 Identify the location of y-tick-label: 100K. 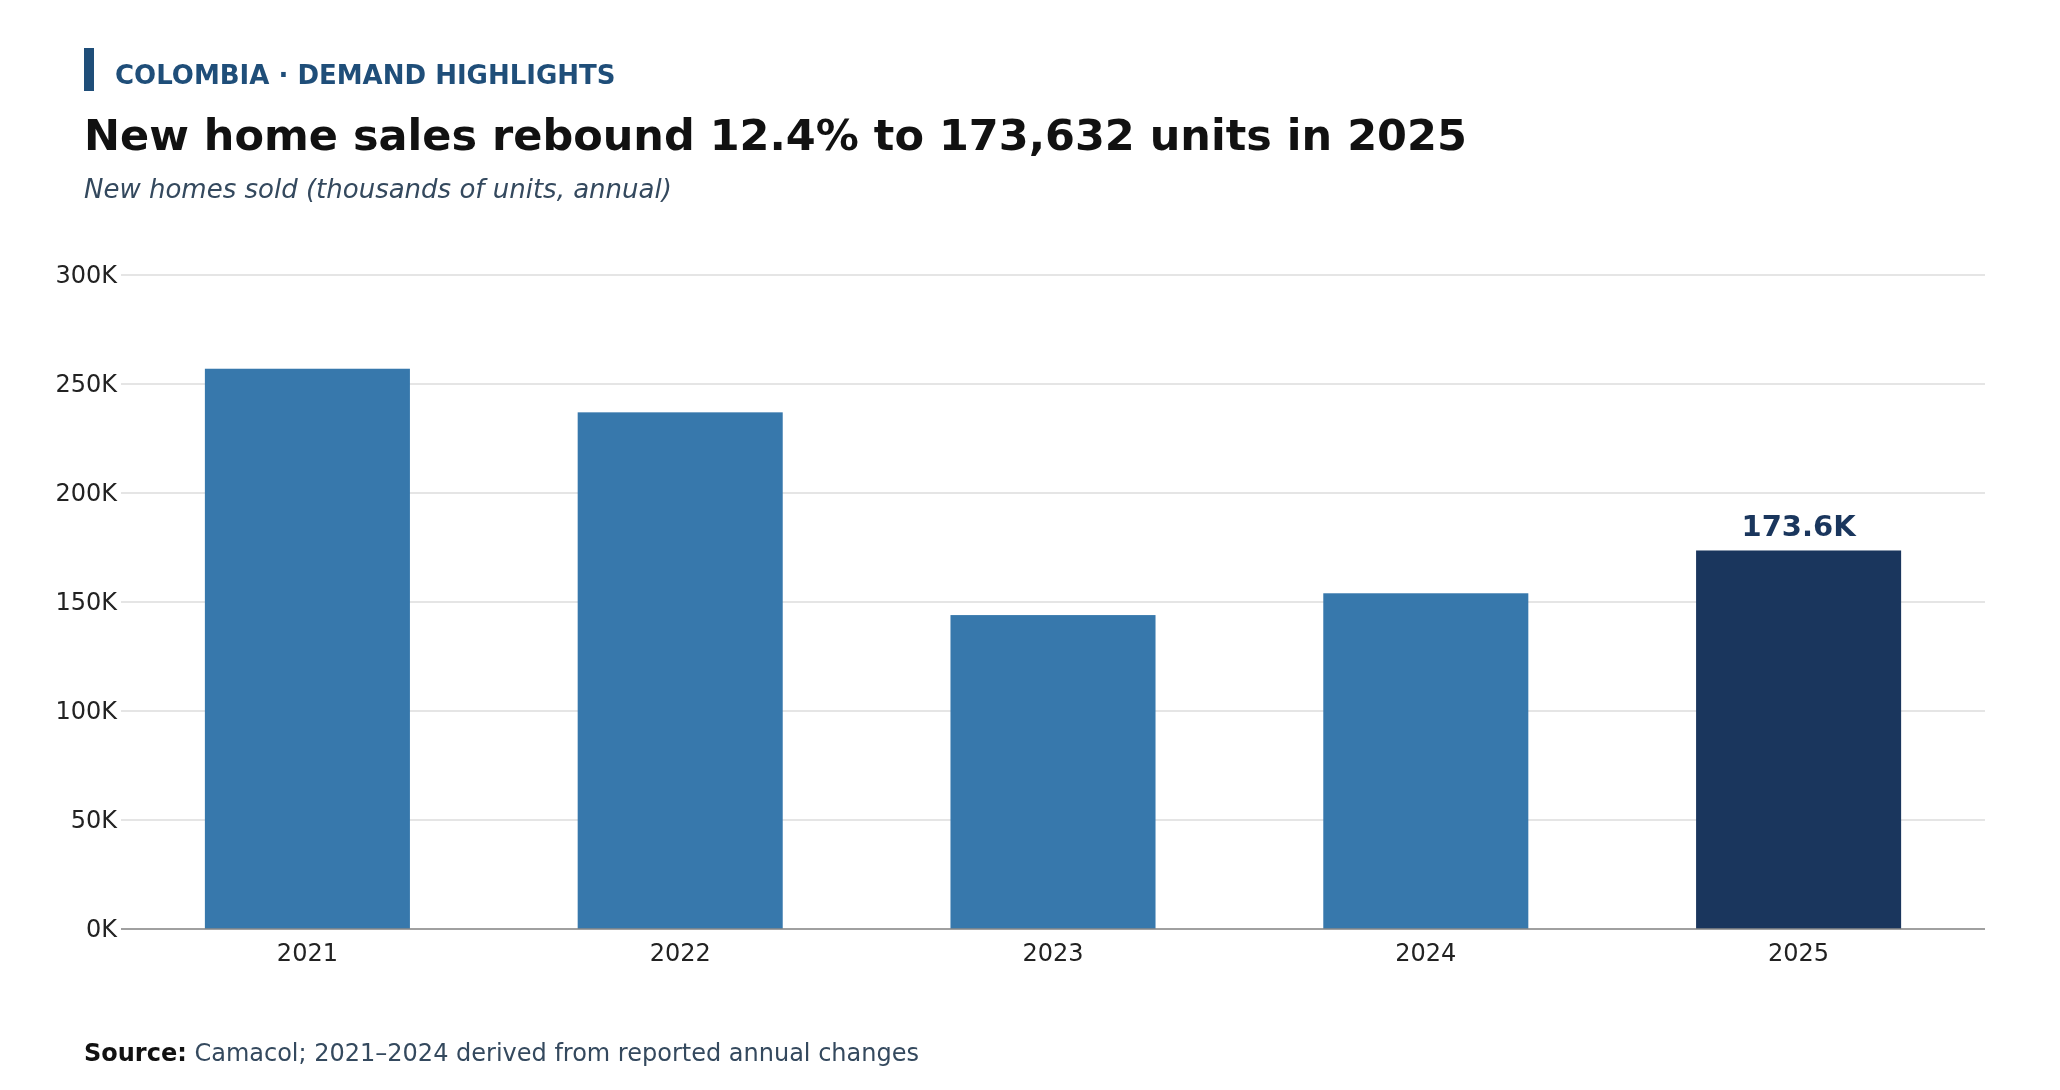
(87, 711).